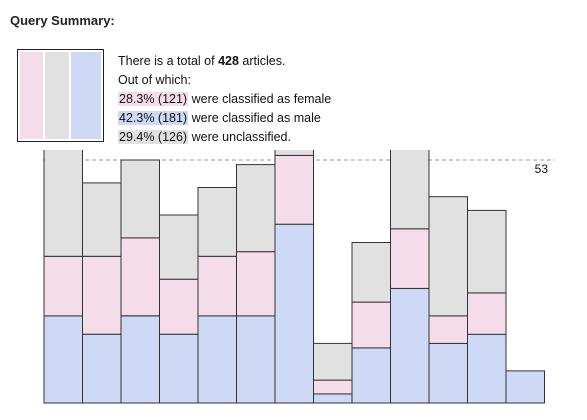  I want to click on summary-unclassified-line: 29.4% (126) were unclassified., so click(224, 137).